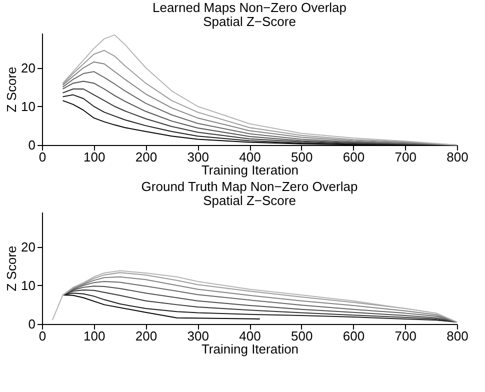  What do you see at coordinates (249, 7) in the screenshot?
I see `chart-title: Learned Maps Non−Zero Overlap` at bounding box center [249, 7].